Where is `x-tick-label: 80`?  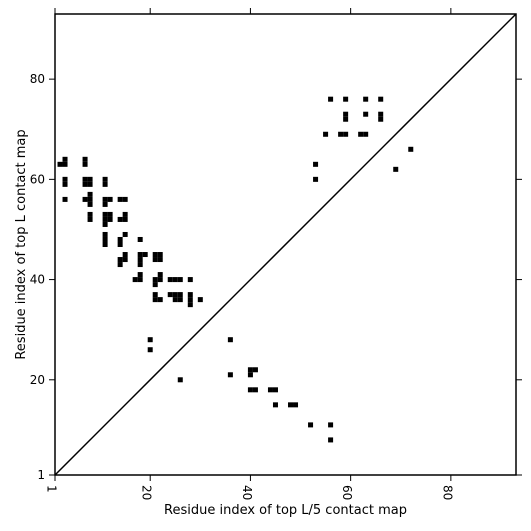 x-tick-label: 80 is located at coordinates (447, 492).